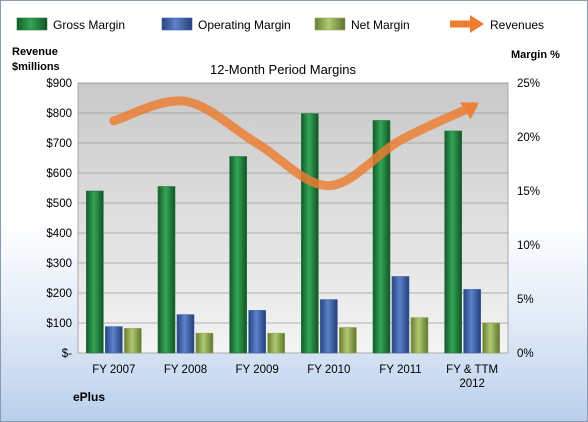  What do you see at coordinates (59, 144) in the screenshot?
I see `left-tick-label: $700` at bounding box center [59, 144].